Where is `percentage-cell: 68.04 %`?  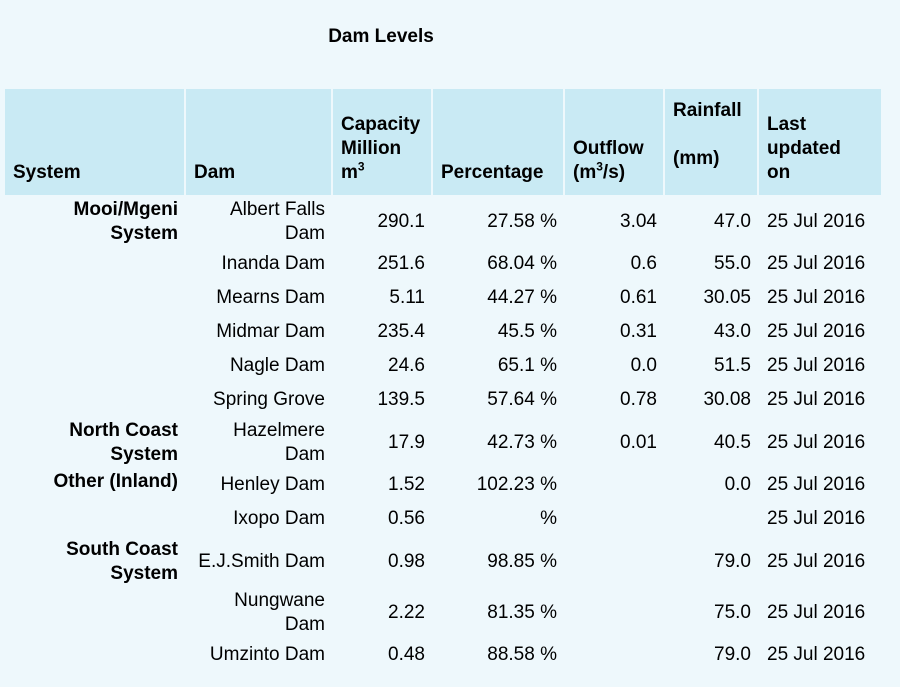 percentage-cell: 68.04 % is located at coordinates (522, 263).